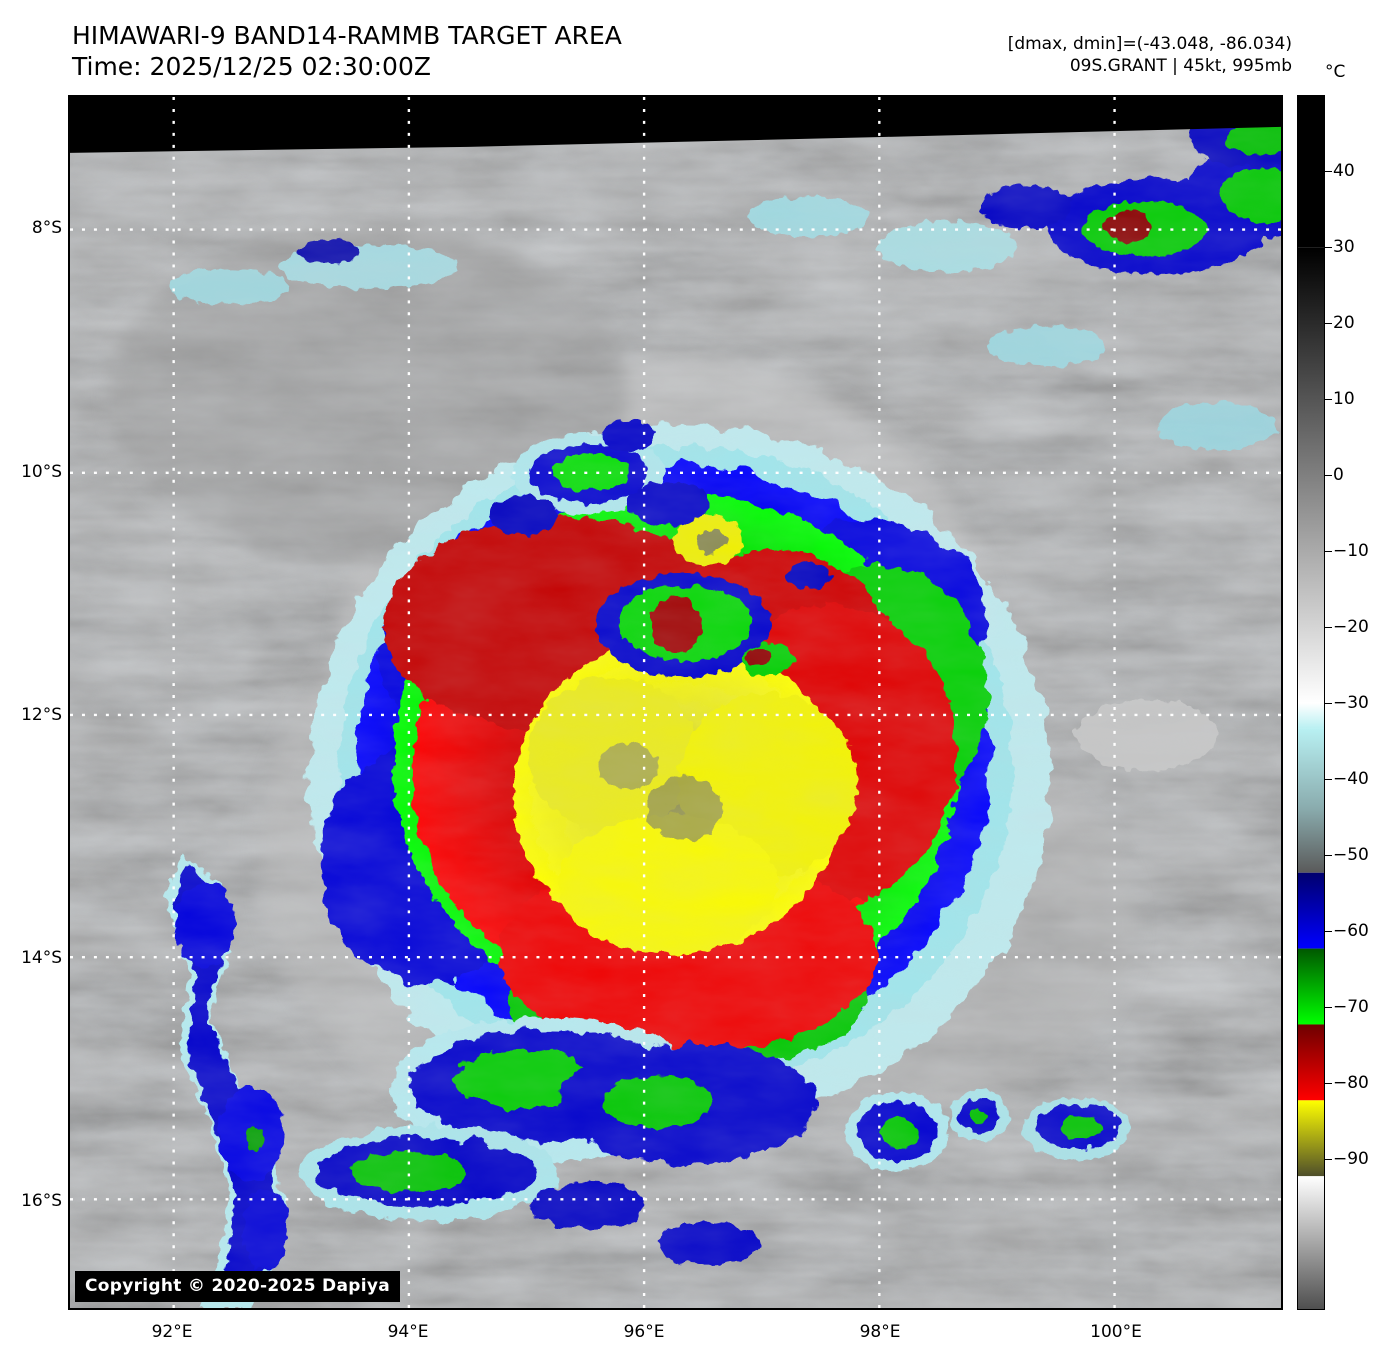  Describe the element at coordinates (1351, 779) in the screenshot. I see `cbar-tick-m40: −40` at that location.